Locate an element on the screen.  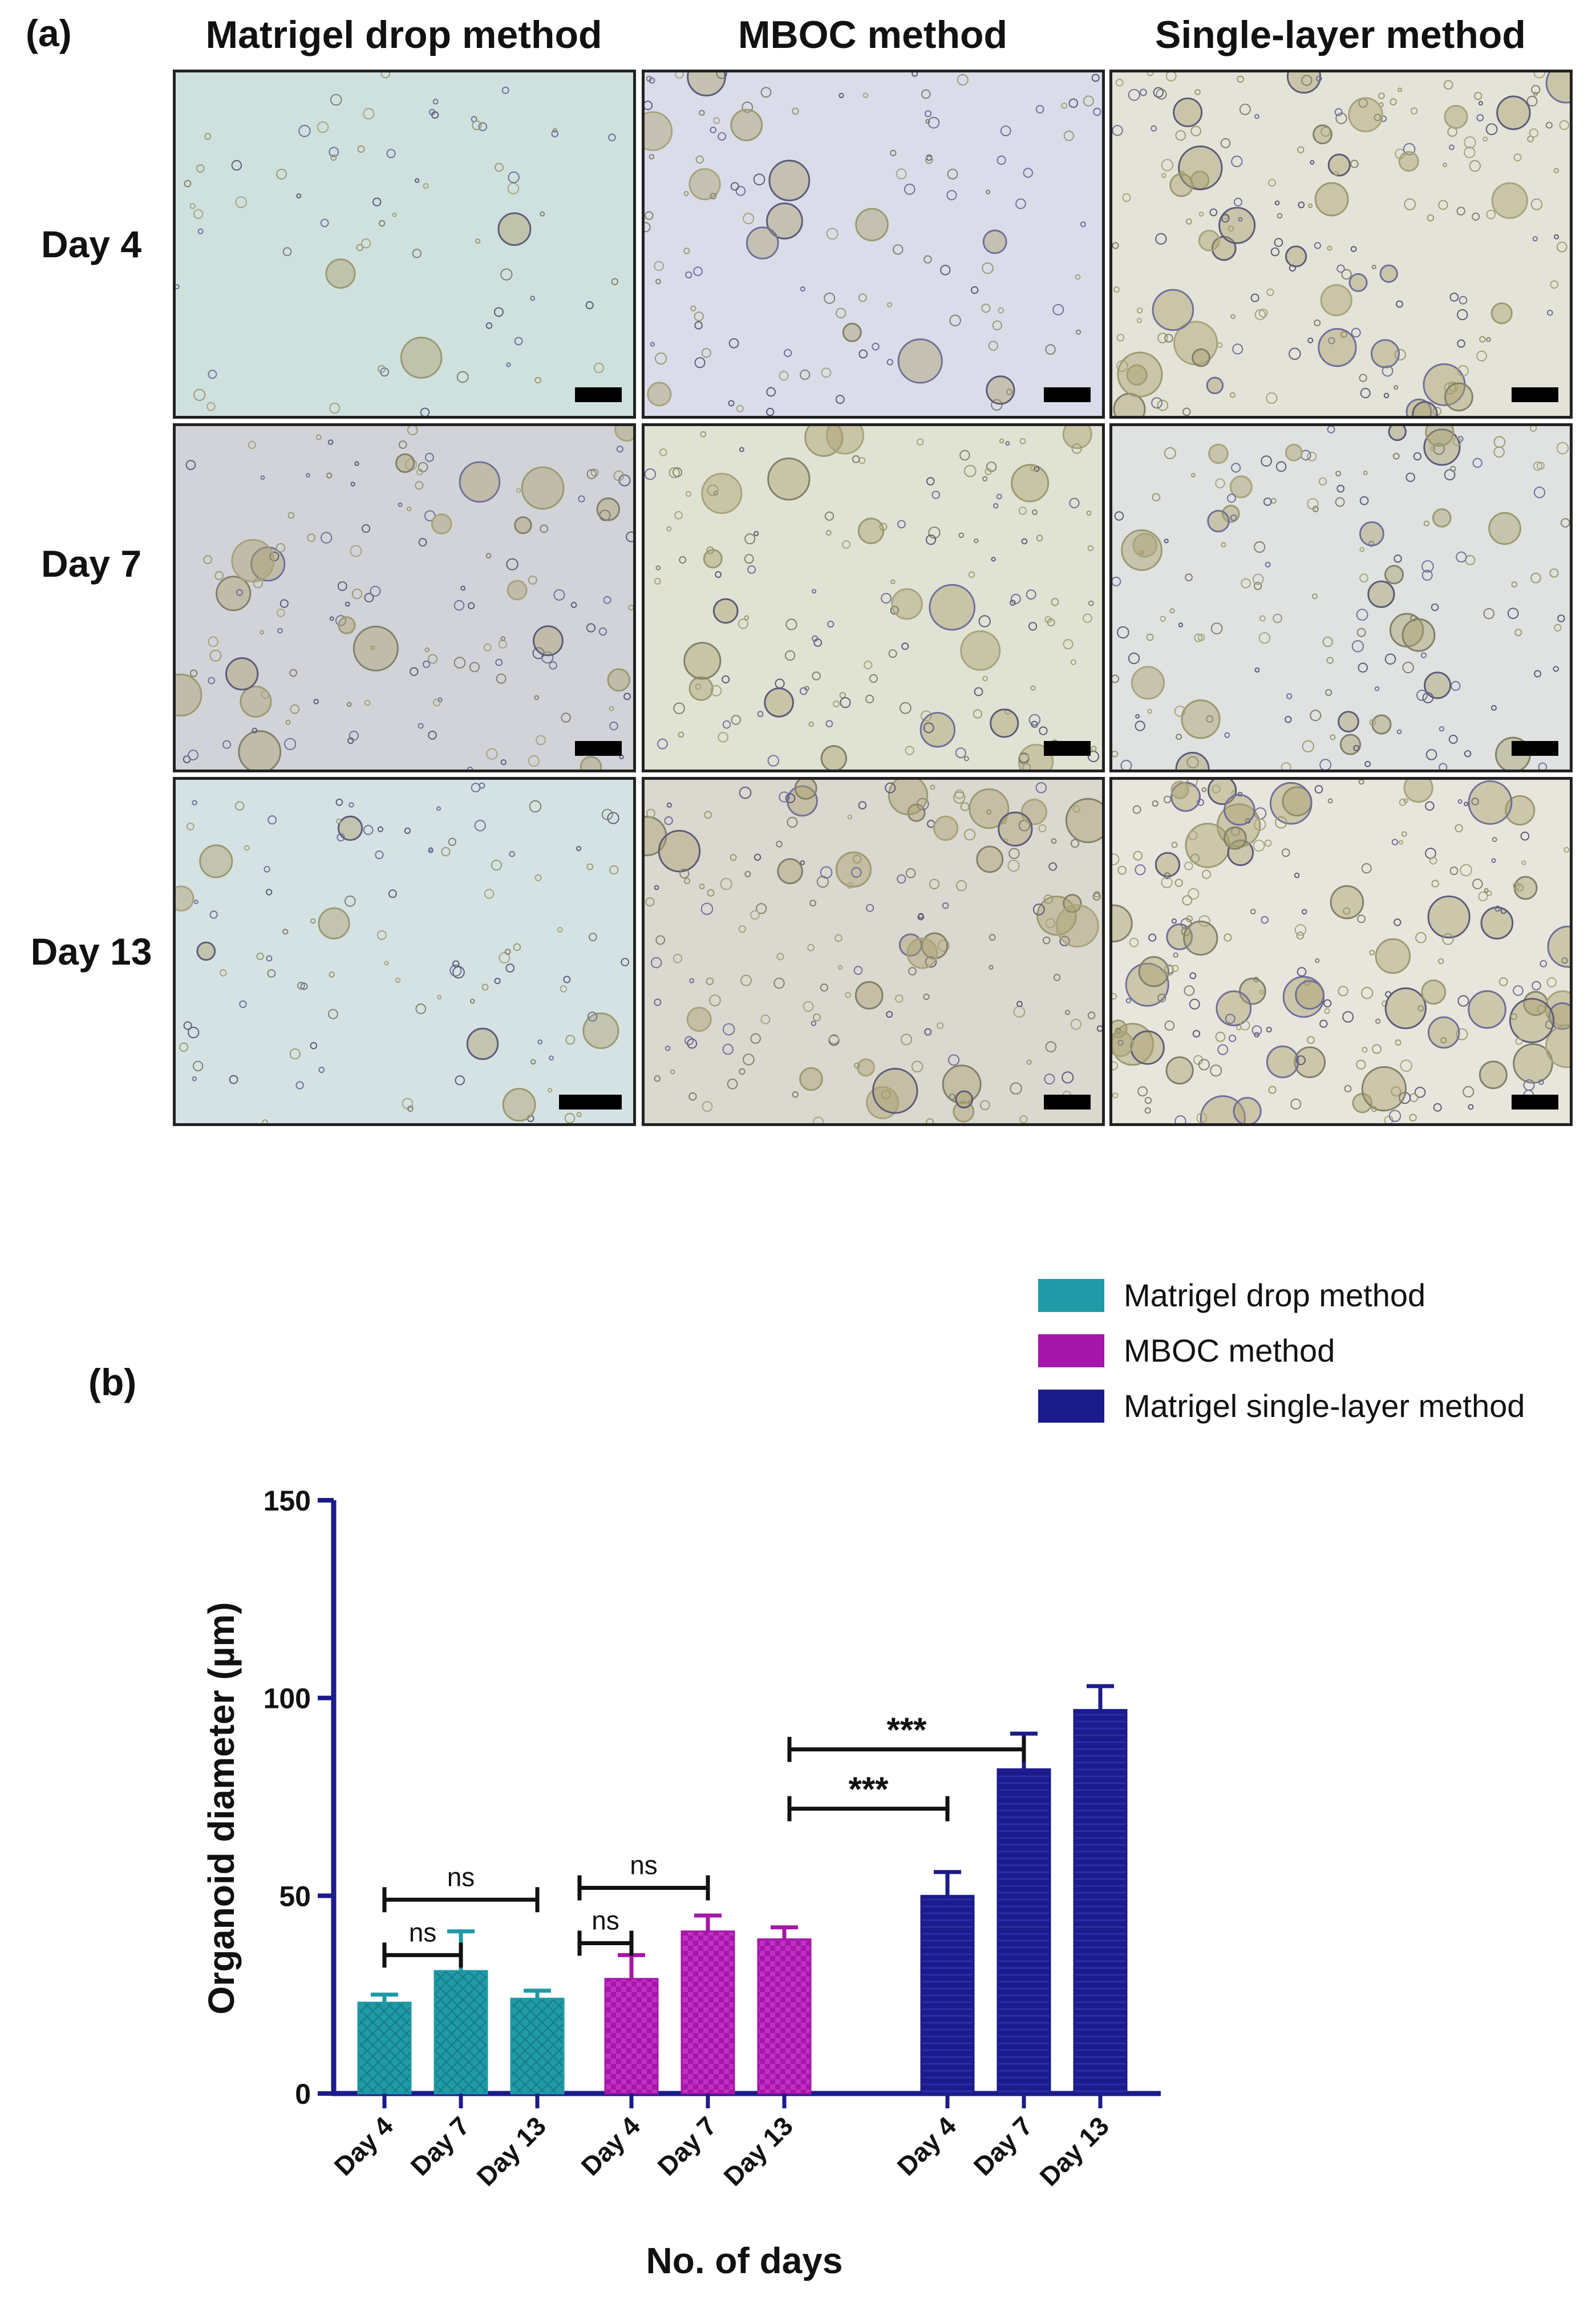
legend-item-mboc: MBOC method is located at coordinates (1186, 1350).